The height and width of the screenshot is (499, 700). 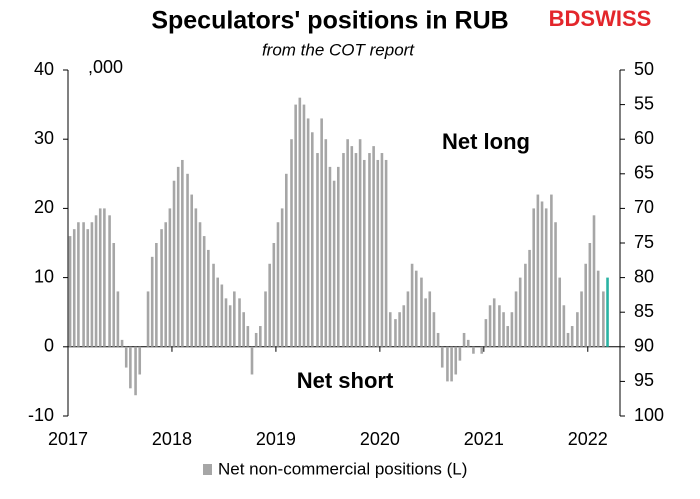 I want to click on y-tick-label: 30, so click(x=44, y=138).